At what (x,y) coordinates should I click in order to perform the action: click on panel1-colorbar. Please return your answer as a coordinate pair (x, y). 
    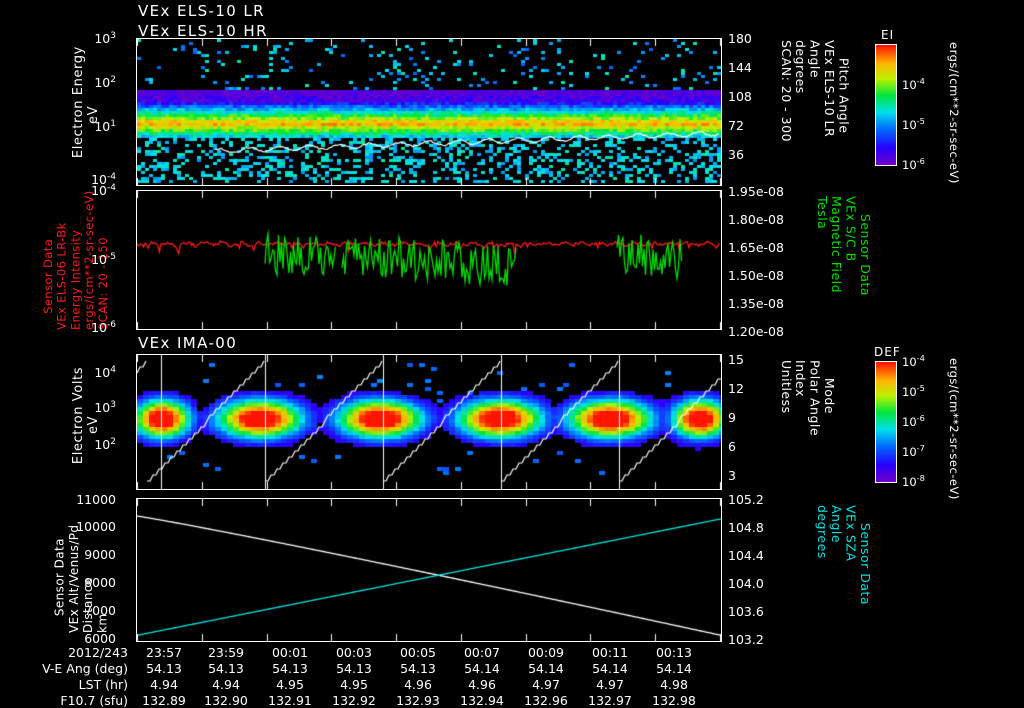
    Looking at the image, I should click on (886, 105).